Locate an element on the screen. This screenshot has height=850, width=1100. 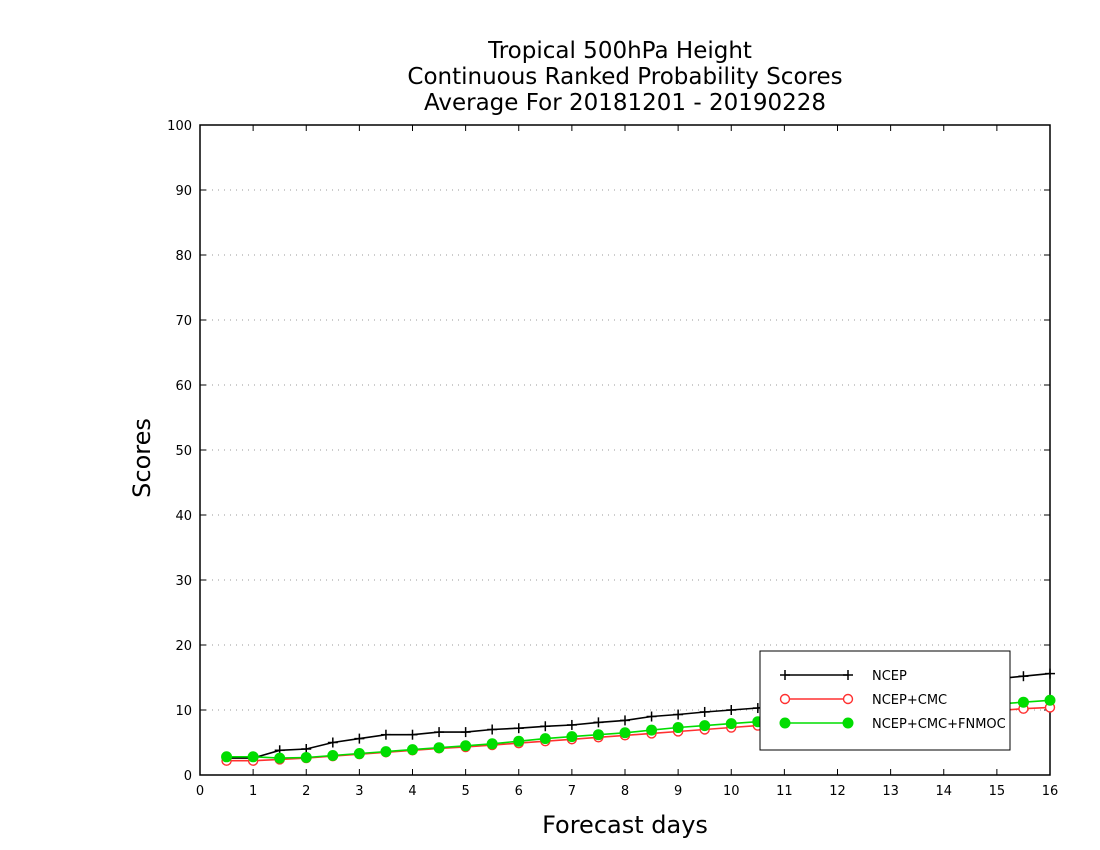
x-tick-label: 3 is located at coordinates (359, 791).